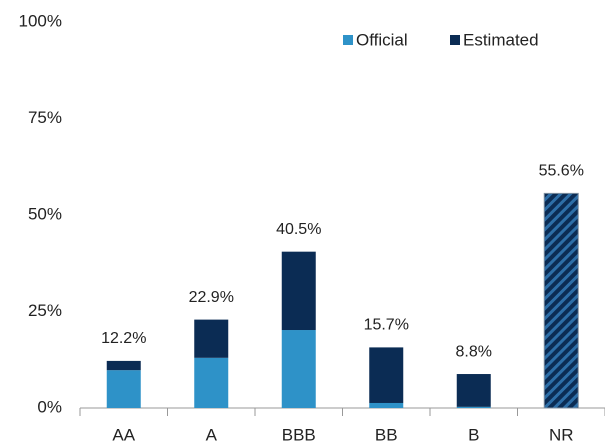 This screenshot has width=605, height=448. What do you see at coordinates (49, 406) in the screenshot?
I see `y-tick-label: 0%` at bounding box center [49, 406].